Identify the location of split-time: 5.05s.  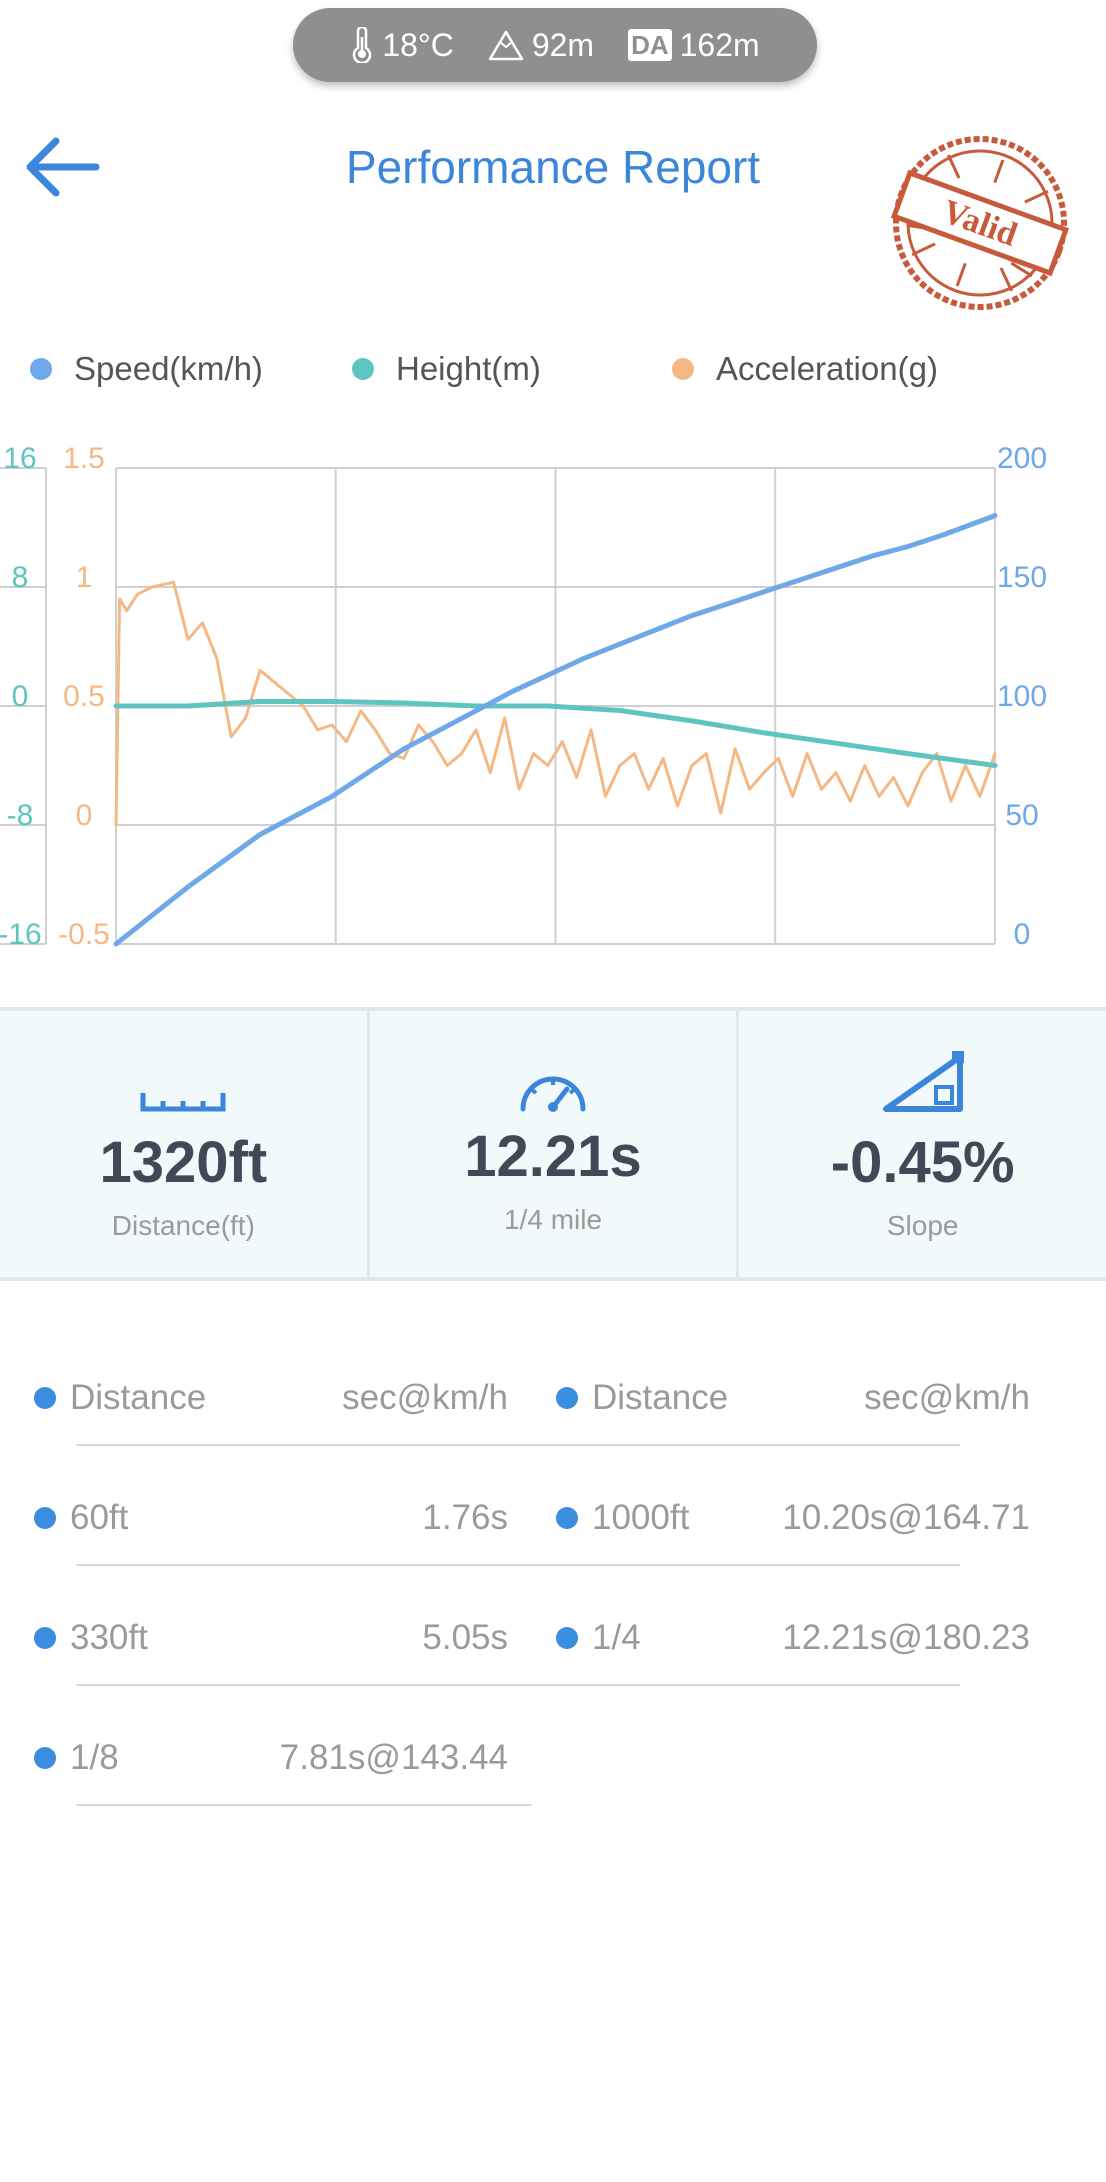
(465, 1637).